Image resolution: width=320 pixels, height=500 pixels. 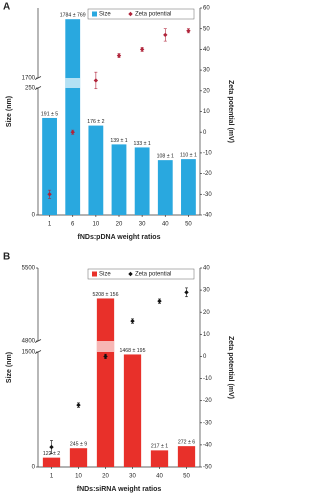 What do you see at coordinates (106, 295) in the screenshot?
I see `value-label: 5208 ± 156` at bounding box center [106, 295].